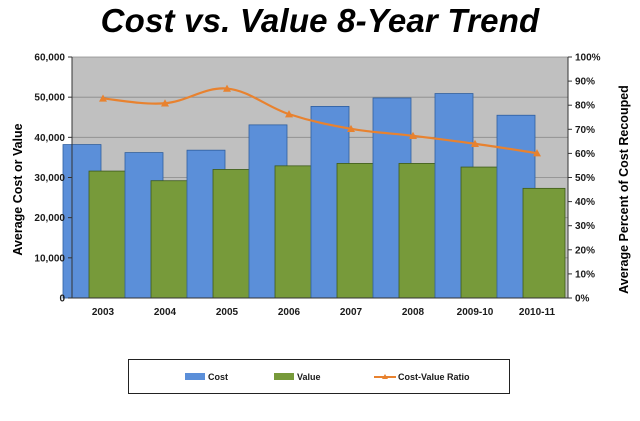 This screenshot has width=640, height=421. I want to click on ratio-point-2008, so click(413, 135).